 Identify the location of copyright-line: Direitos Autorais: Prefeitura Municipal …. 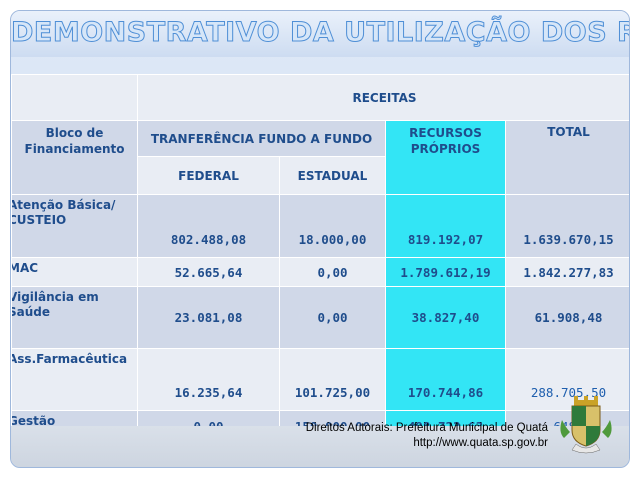
(426, 428).